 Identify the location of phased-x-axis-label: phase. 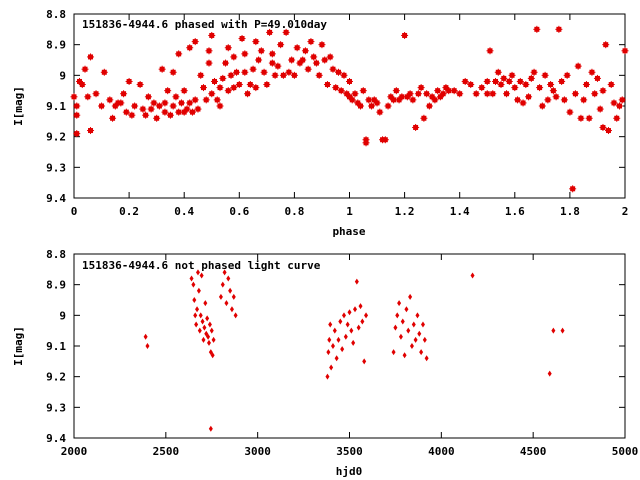
(348, 231).